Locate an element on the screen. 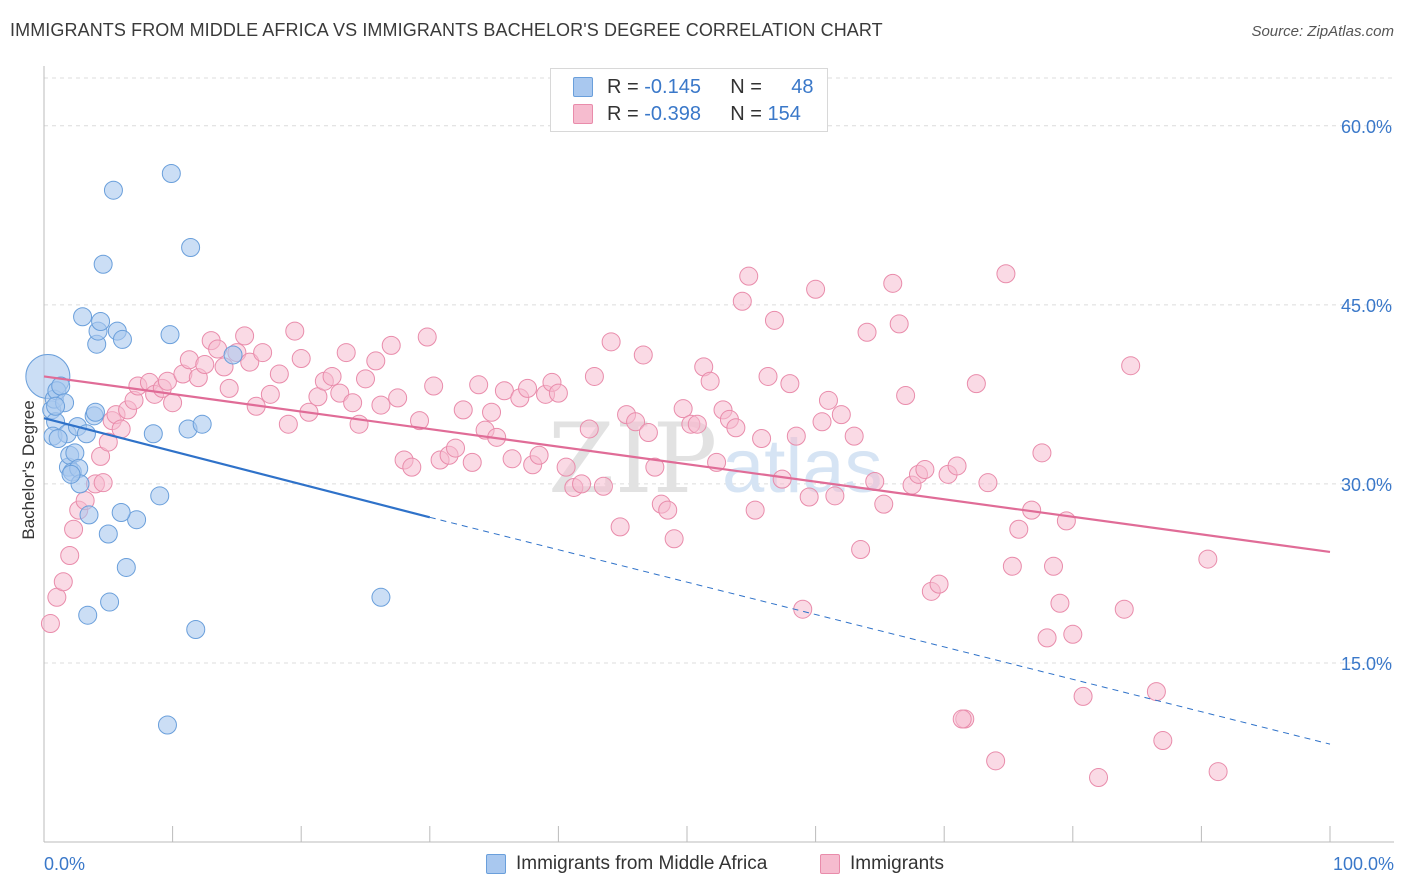  x-tick-label-max: 100.0% is located at coordinates (1363, 864).